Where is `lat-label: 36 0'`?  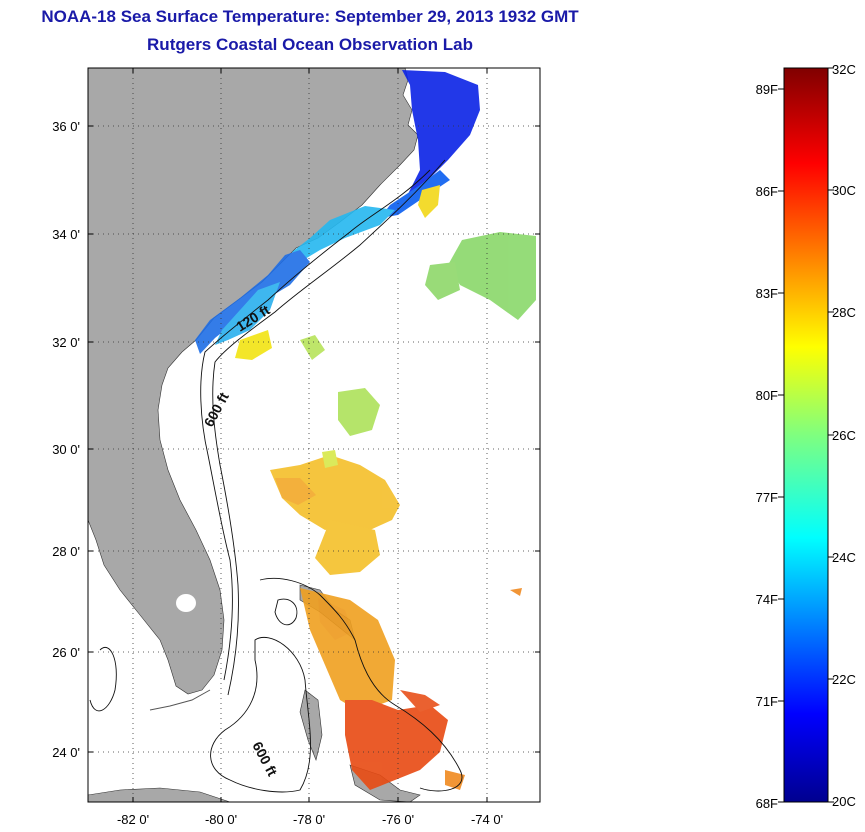 lat-label: 36 0' is located at coordinates (66, 126).